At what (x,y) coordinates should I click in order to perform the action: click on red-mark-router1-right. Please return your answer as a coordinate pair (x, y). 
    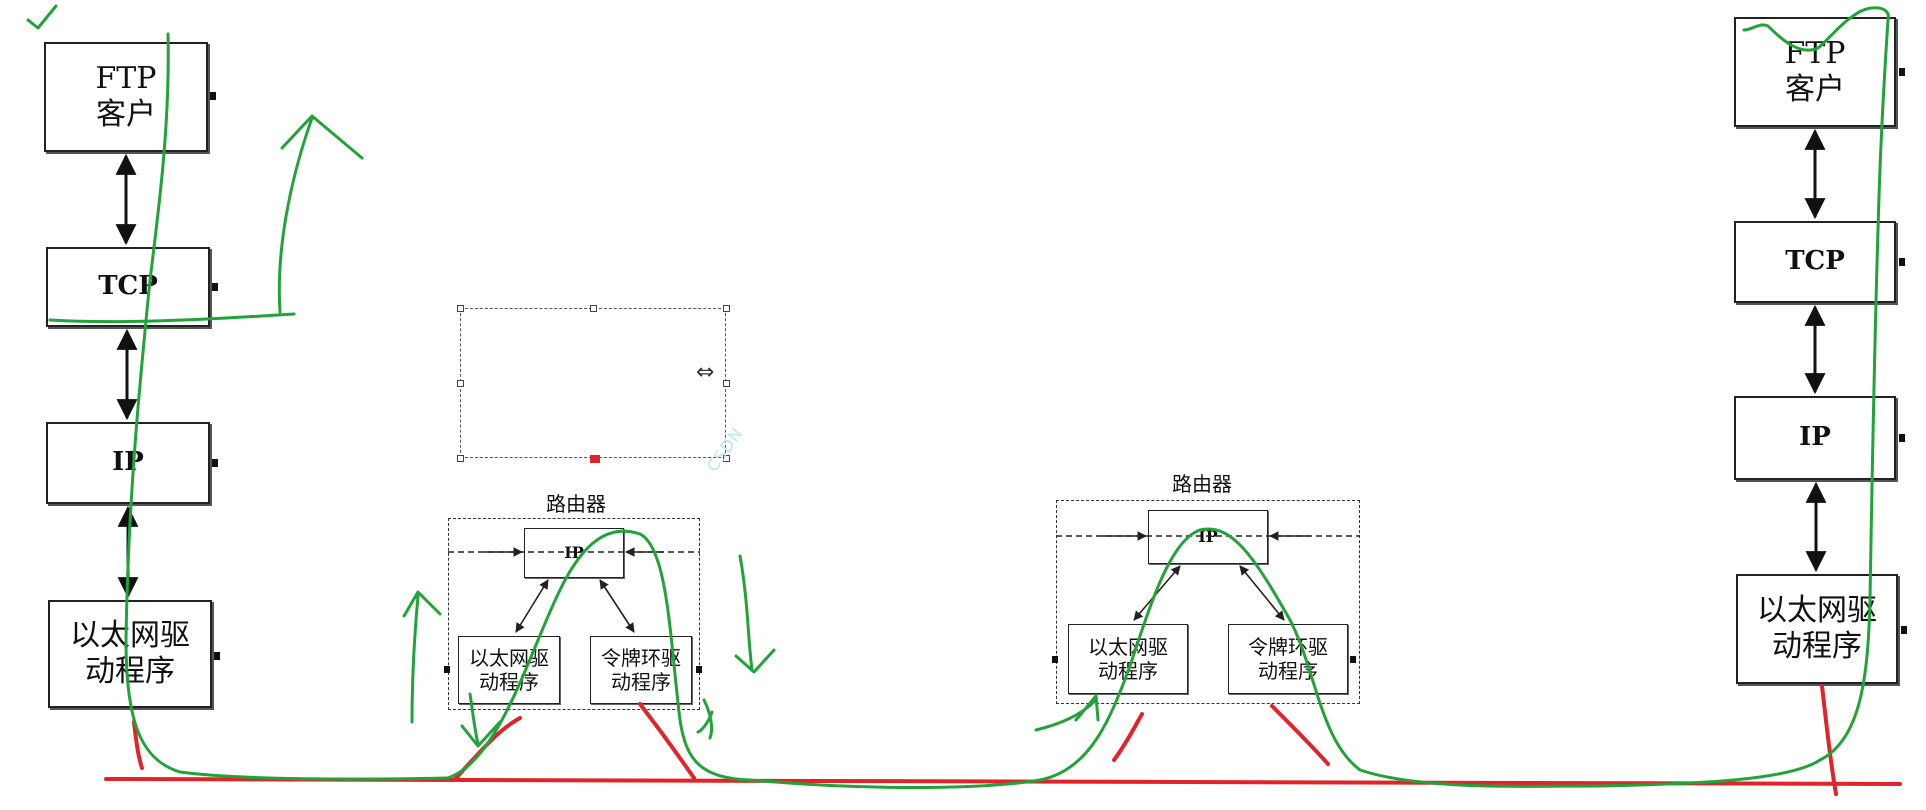
    Looking at the image, I should click on (667, 741).